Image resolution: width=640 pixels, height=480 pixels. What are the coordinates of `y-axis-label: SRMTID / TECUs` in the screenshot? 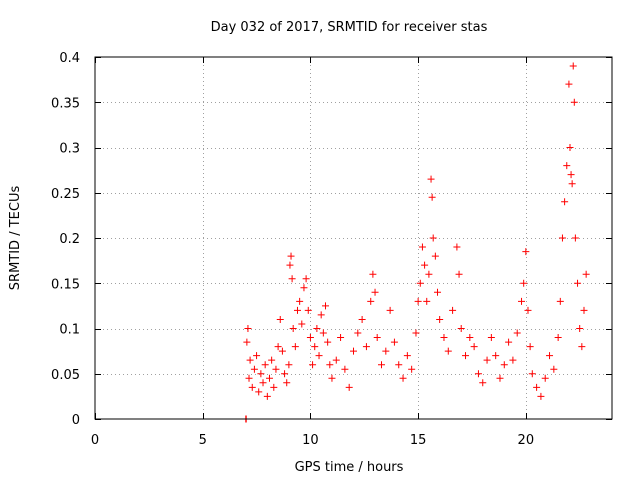 It's located at (15, 238).